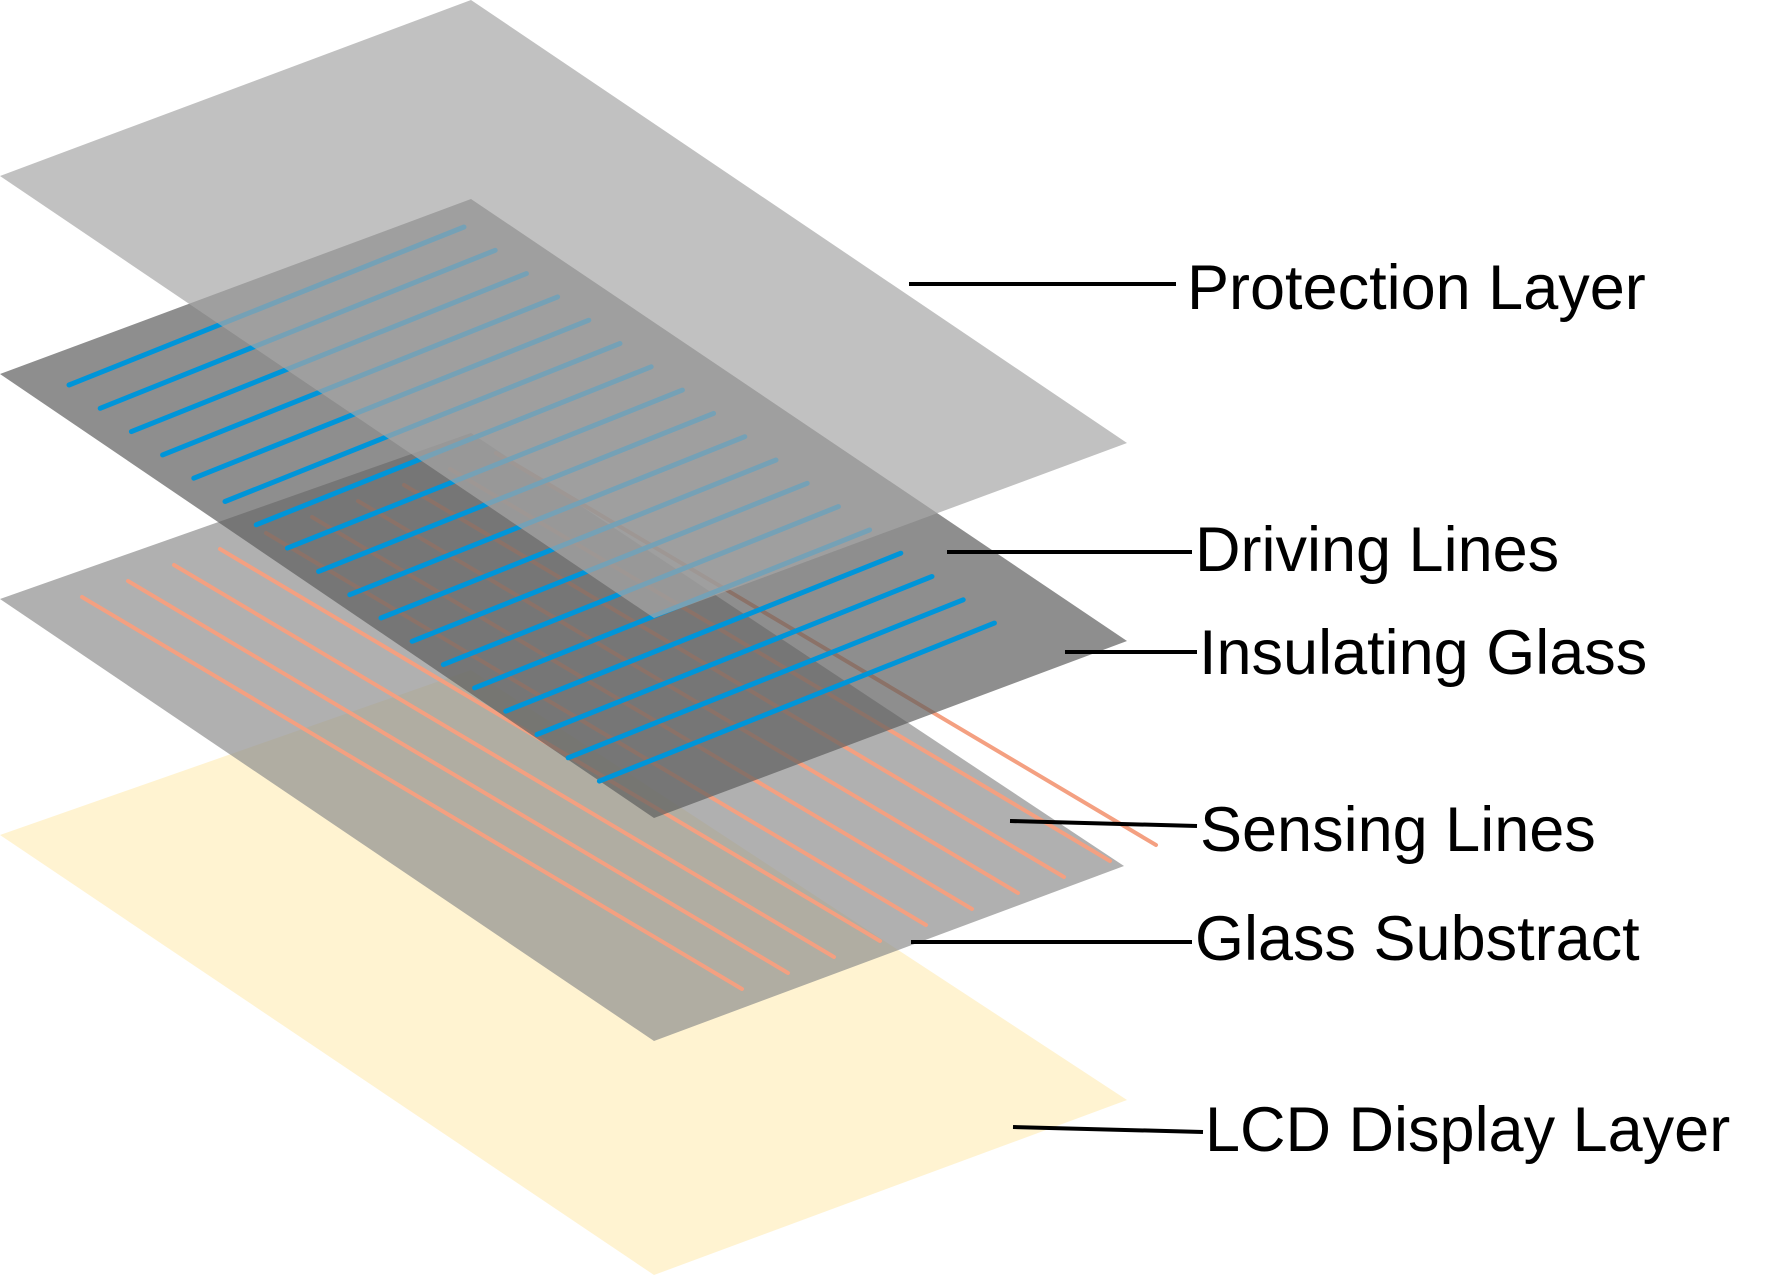  Describe the element at coordinates (1377, 550) in the screenshot. I see `driving-lines-label: Driving Lines` at that location.